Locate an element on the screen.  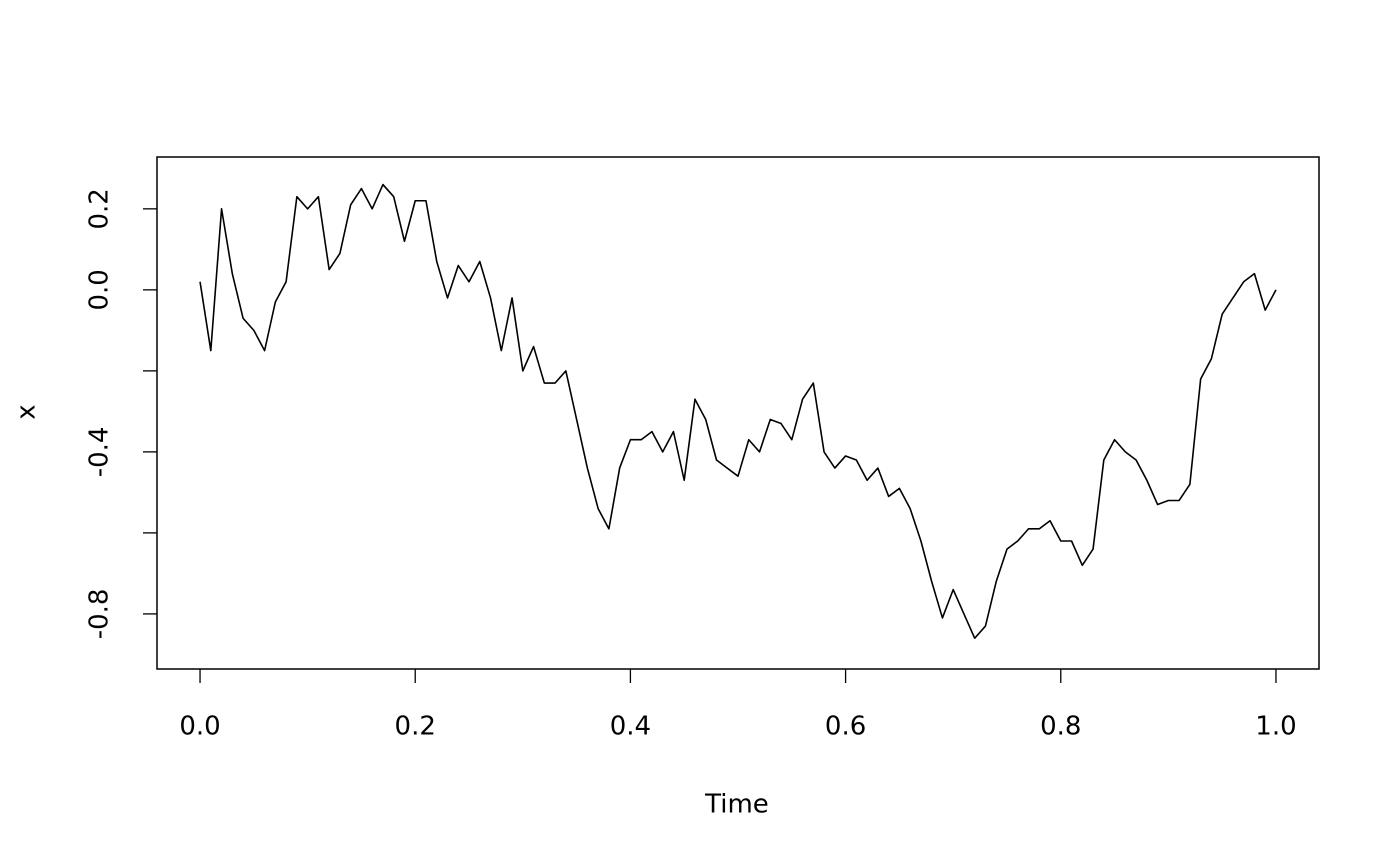
y-axis-label: x is located at coordinates (27, 411).